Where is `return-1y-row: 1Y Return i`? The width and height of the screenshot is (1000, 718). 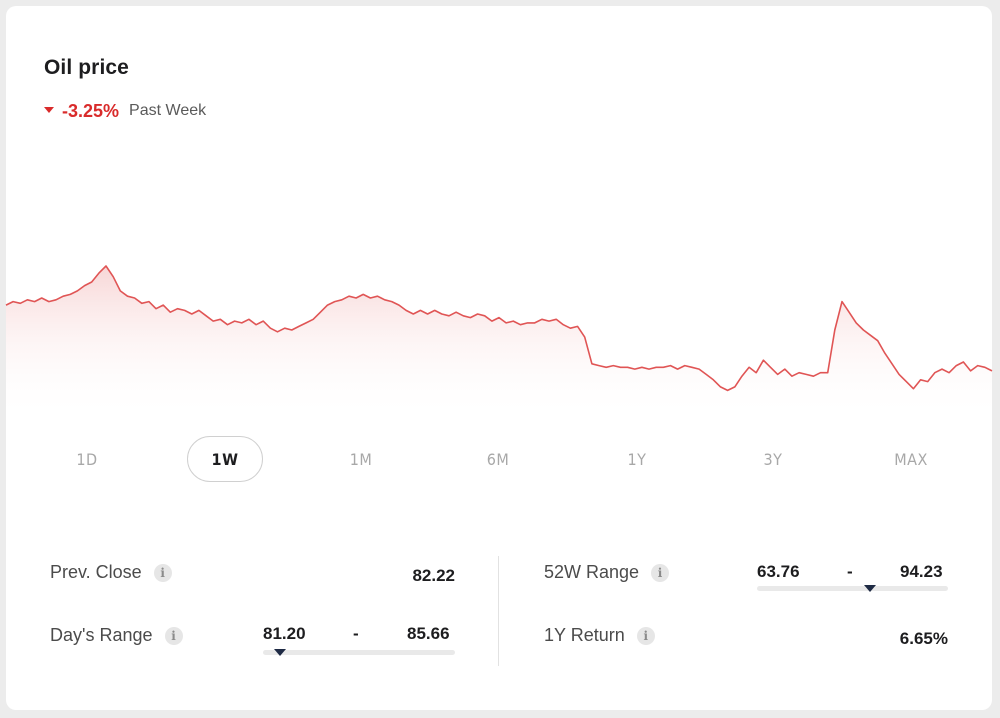
return-1y-row: 1Y Return i is located at coordinates (599, 635).